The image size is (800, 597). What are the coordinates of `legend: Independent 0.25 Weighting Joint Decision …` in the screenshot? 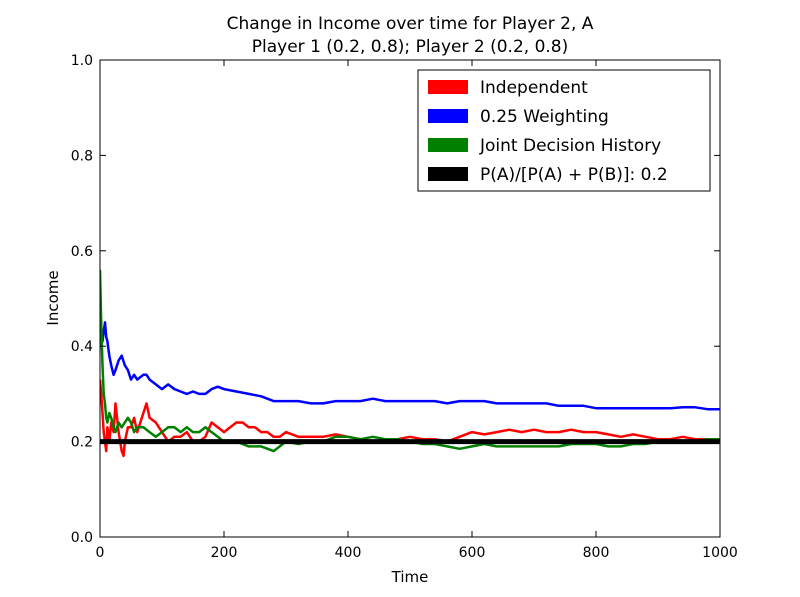 It's located at (564, 130).